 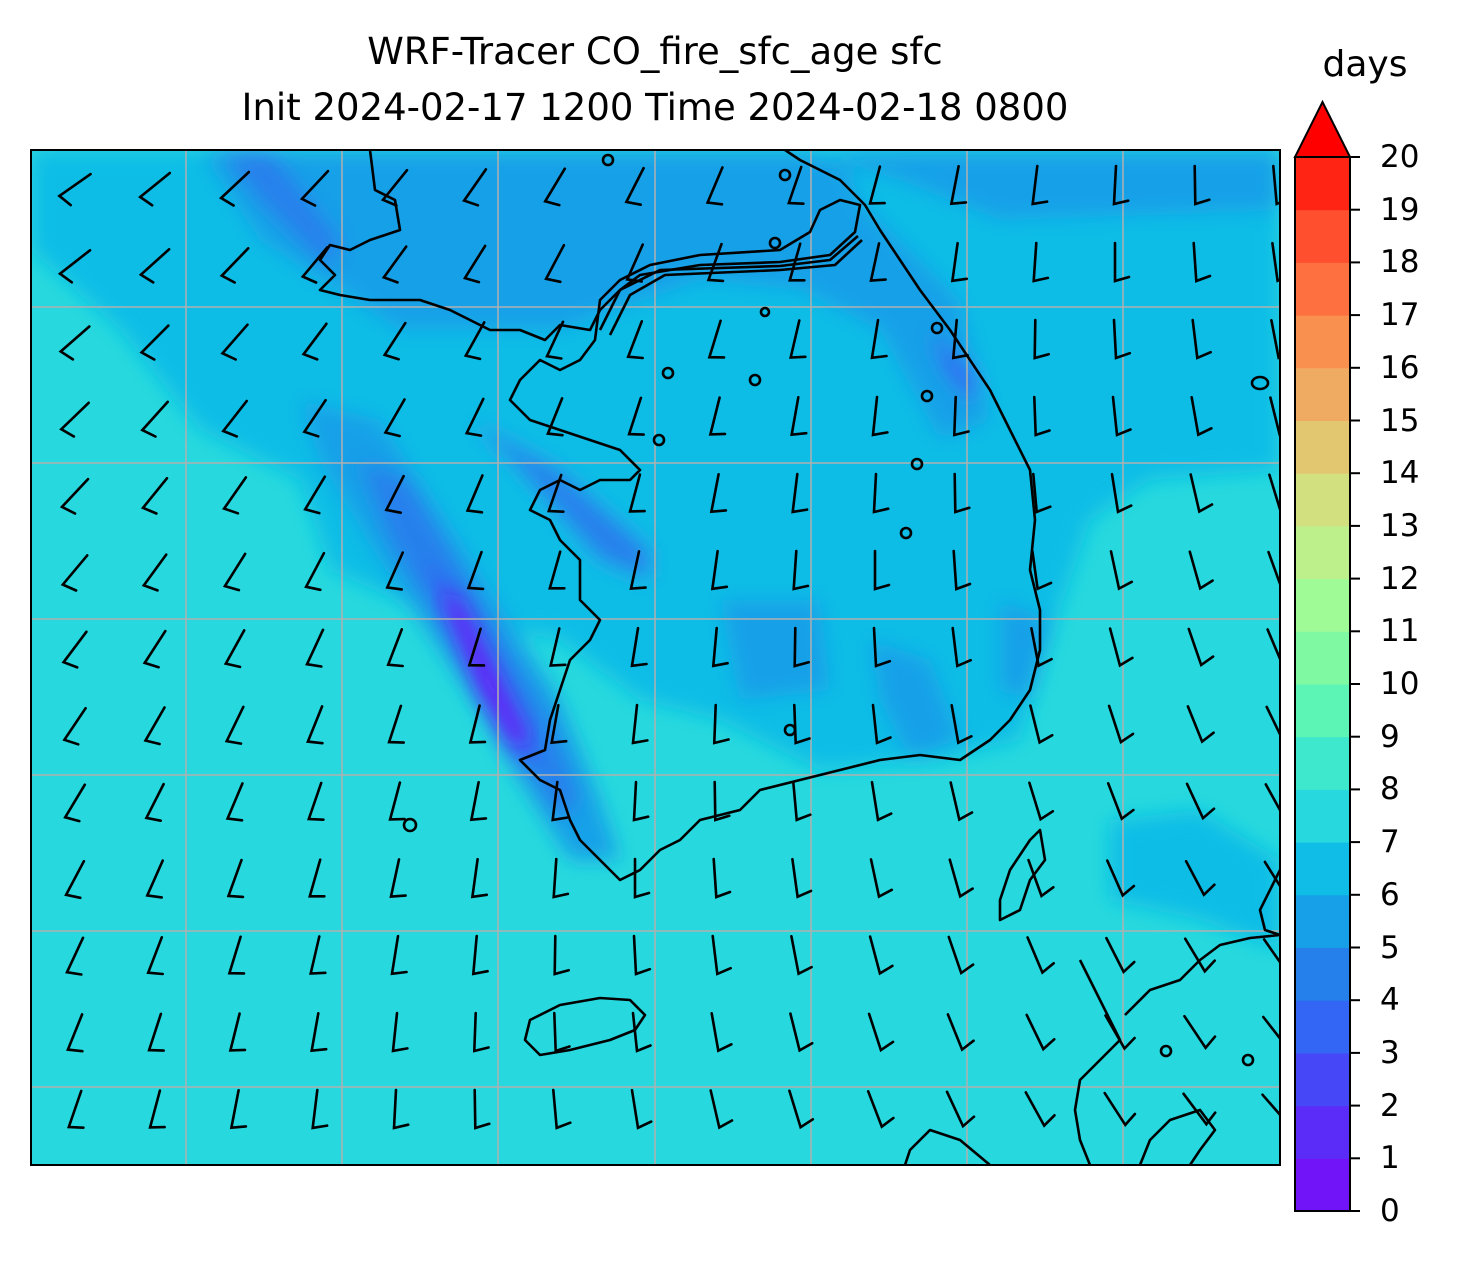 I want to click on colorbar-tick-label: 7, so click(x=1390, y=842).